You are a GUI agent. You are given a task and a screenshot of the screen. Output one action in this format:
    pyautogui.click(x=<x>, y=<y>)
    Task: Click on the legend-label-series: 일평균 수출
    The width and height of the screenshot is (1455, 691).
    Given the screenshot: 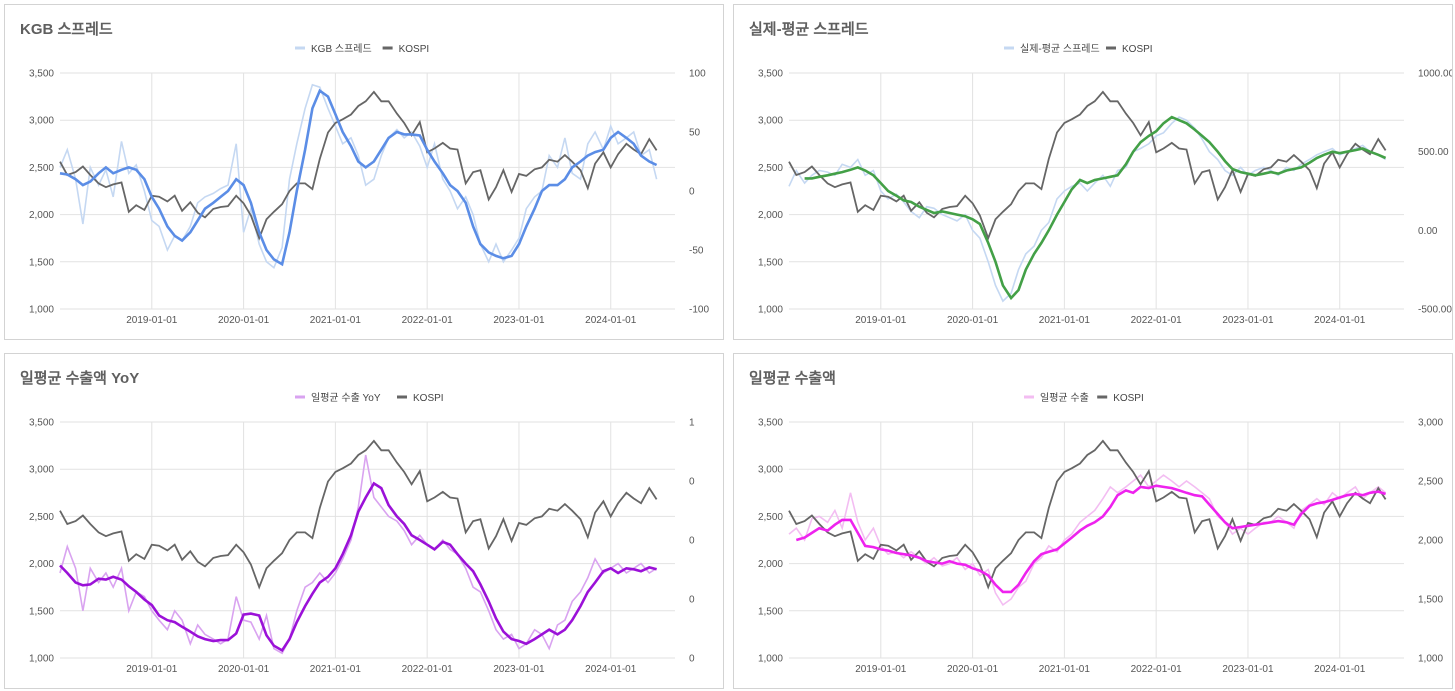 What is the action you would take?
    pyautogui.click(x=1064, y=398)
    